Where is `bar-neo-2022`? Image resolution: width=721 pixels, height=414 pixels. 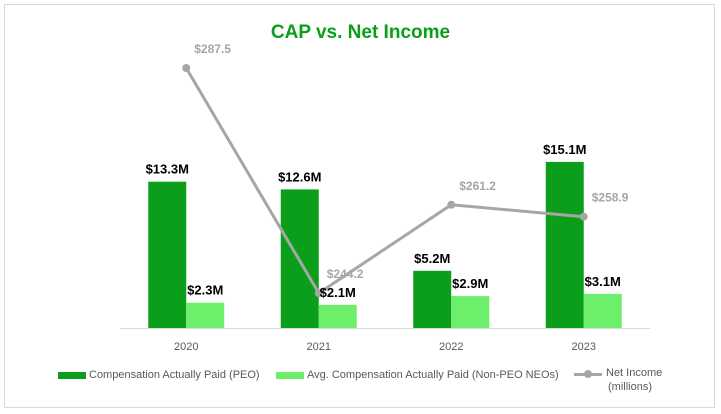 bar-neo-2022 is located at coordinates (470, 312).